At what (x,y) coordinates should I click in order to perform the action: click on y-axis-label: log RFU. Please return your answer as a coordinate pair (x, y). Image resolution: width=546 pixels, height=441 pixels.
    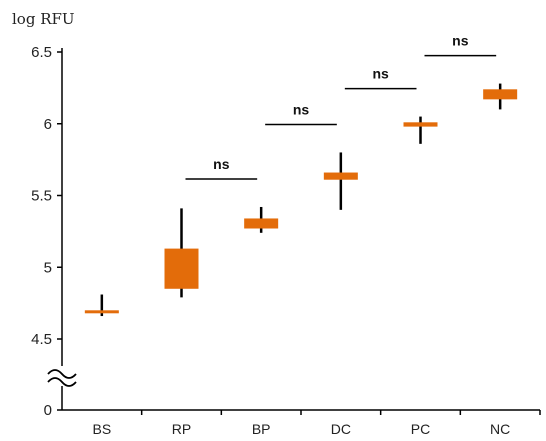
    Looking at the image, I should click on (43, 19).